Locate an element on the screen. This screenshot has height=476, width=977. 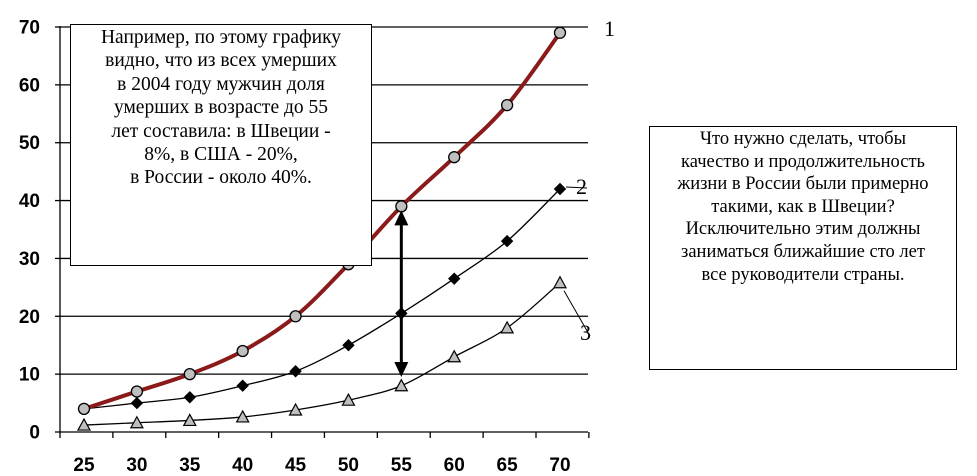
y-tick-label: 40 is located at coordinates (29, 201).